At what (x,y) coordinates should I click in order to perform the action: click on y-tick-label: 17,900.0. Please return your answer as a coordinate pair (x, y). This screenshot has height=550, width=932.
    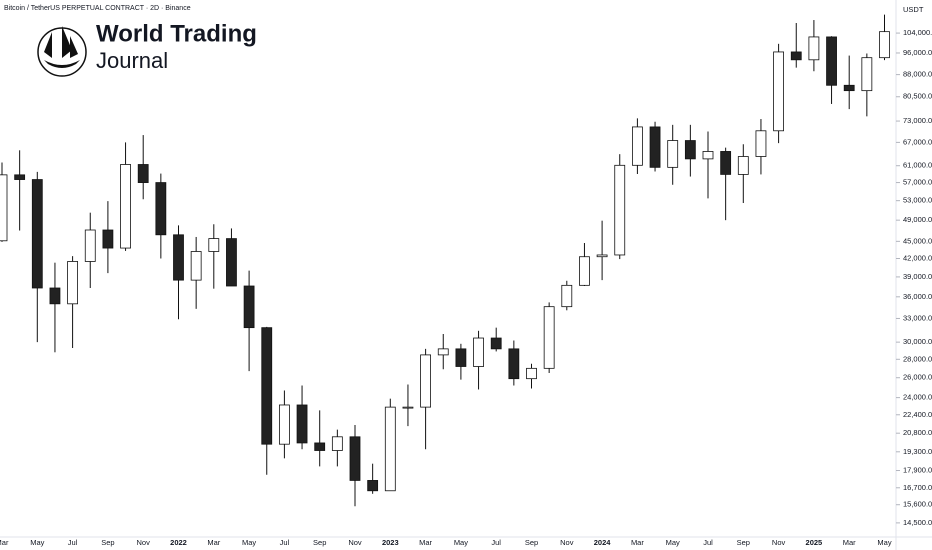
    Looking at the image, I should click on (917, 470).